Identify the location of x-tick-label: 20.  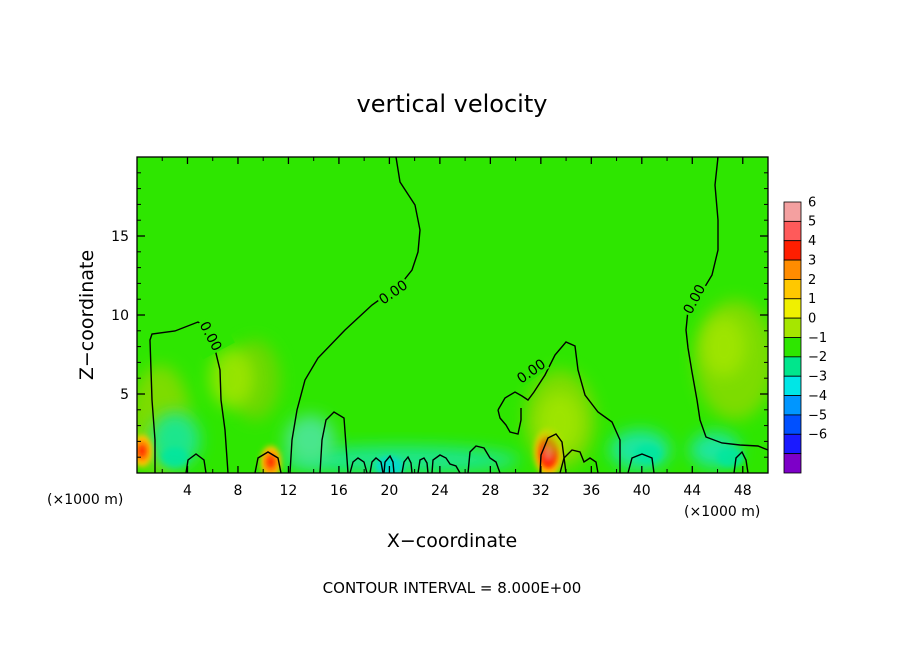
(389, 491).